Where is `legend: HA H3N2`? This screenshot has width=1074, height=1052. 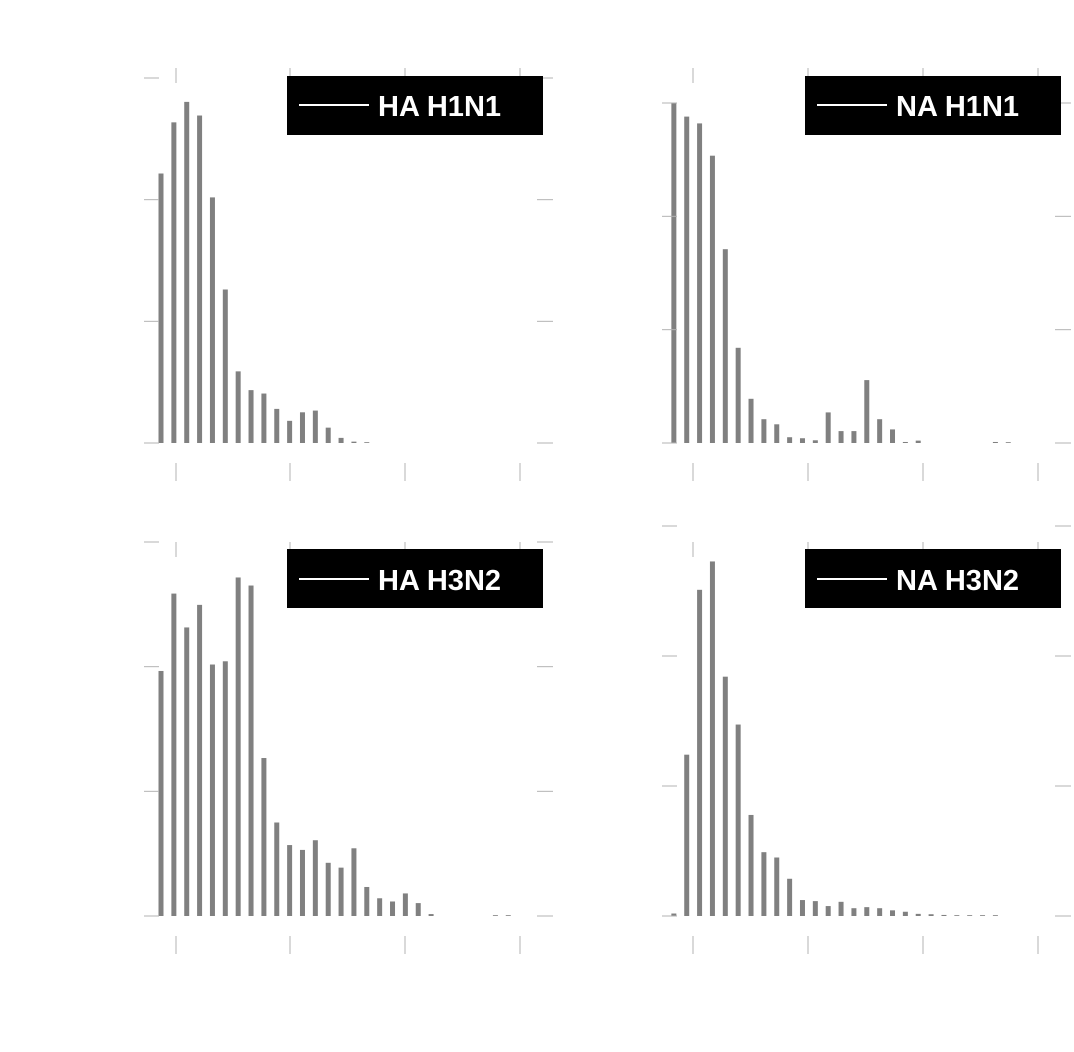 legend: HA H3N2 is located at coordinates (415, 578).